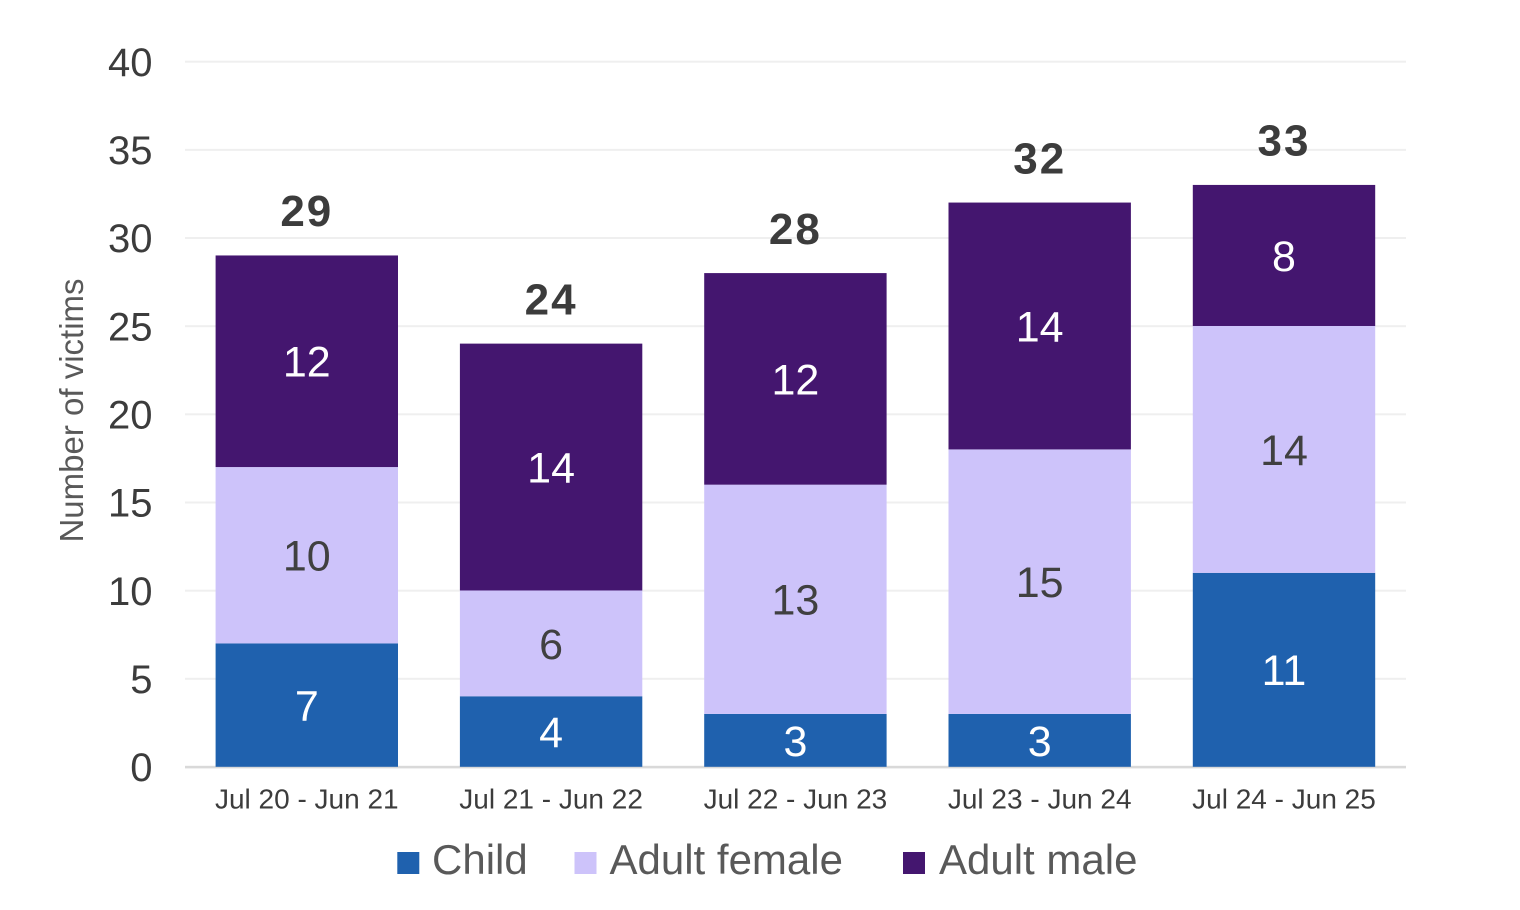 Image resolution: width=1520 pixels, height=910 pixels. I want to click on svg-text: 40, so click(130, 63).